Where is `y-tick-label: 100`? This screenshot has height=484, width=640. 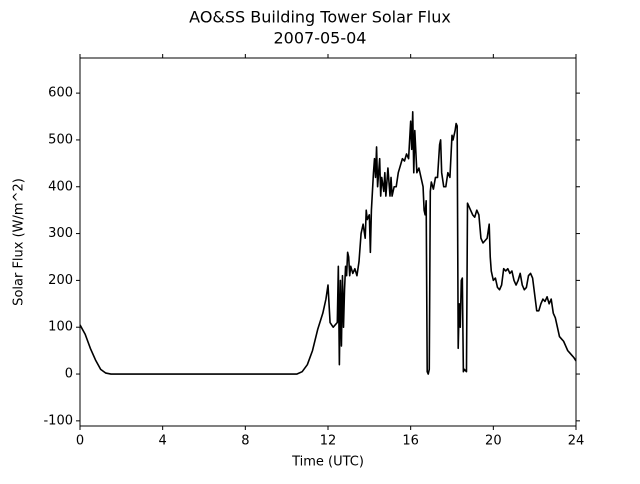
y-tick-label: 100 is located at coordinates (60, 327).